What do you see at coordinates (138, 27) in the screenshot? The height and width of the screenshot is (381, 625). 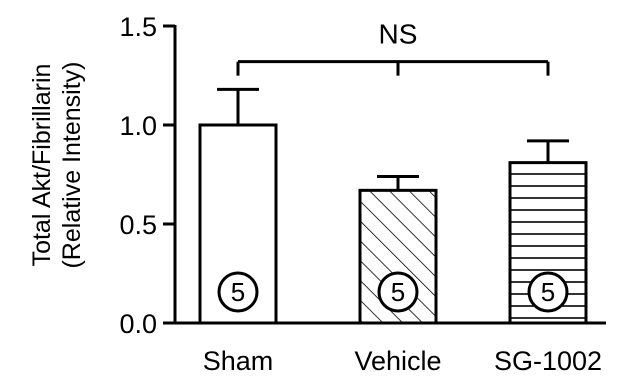 I see `y-tick-label: 1.5` at bounding box center [138, 27].